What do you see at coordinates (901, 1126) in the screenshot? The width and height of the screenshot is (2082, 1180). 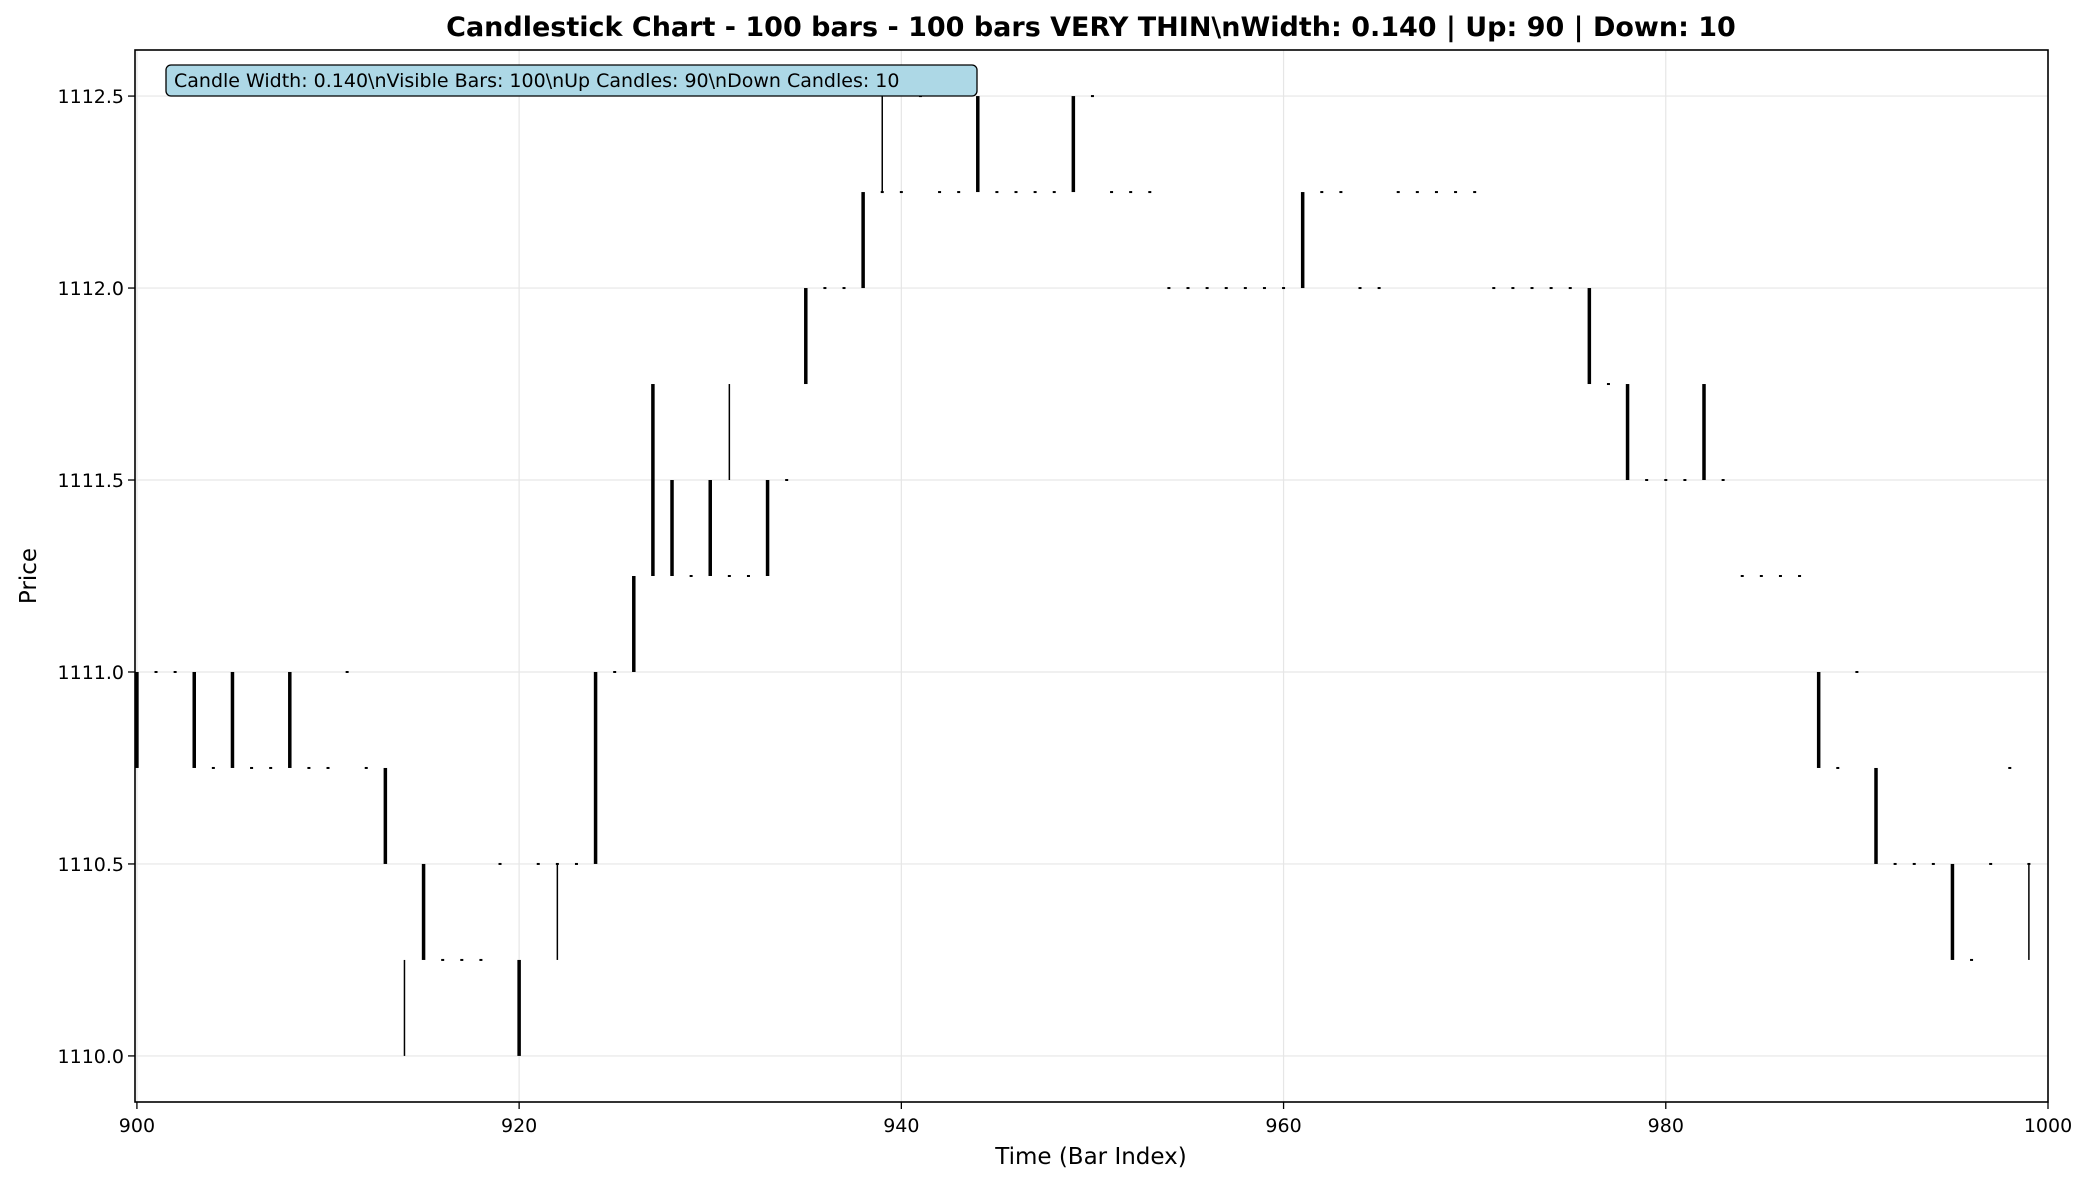 I see `x-tick-label: 940` at bounding box center [901, 1126].